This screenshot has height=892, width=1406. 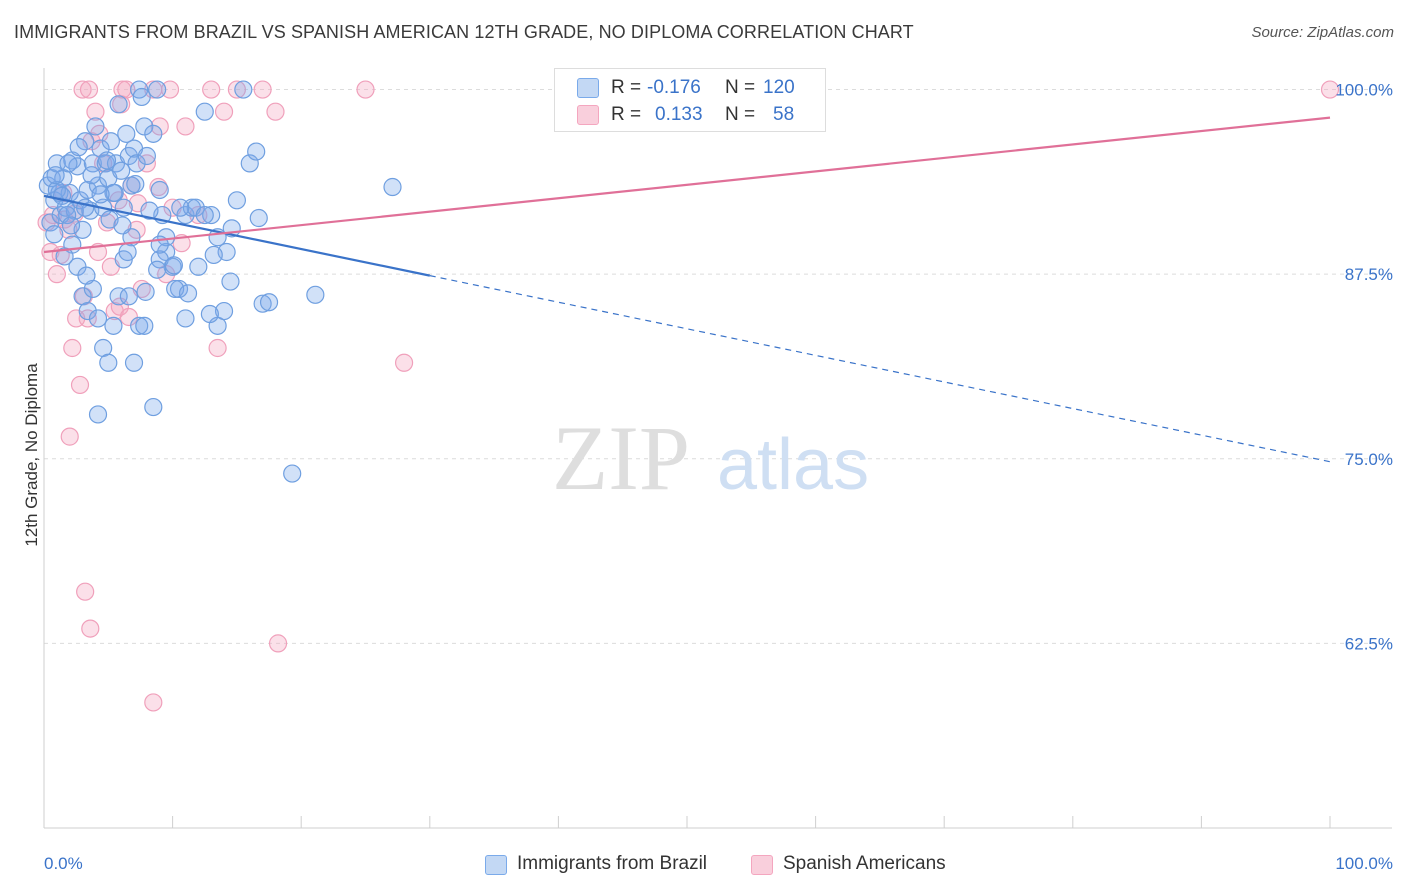 What do you see at coordinates (588, 88) in the screenshot?
I see `brazil-swatch` at bounding box center [588, 88].